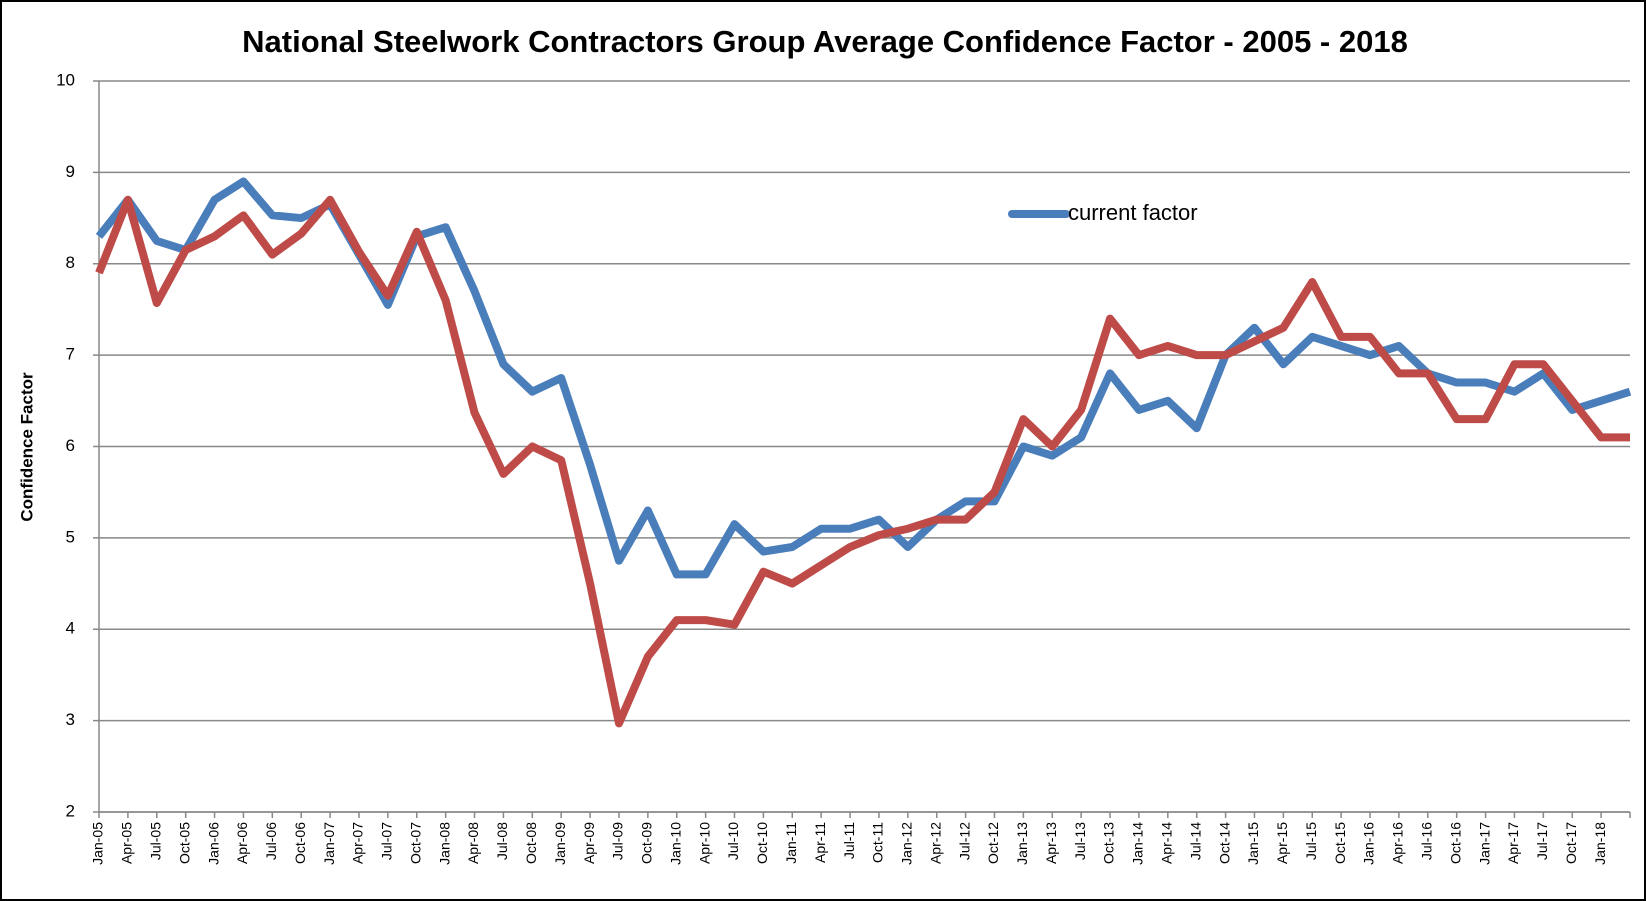  What do you see at coordinates (444, 843) in the screenshot?
I see `x-tick-label: Jan-08` at bounding box center [444, 843].